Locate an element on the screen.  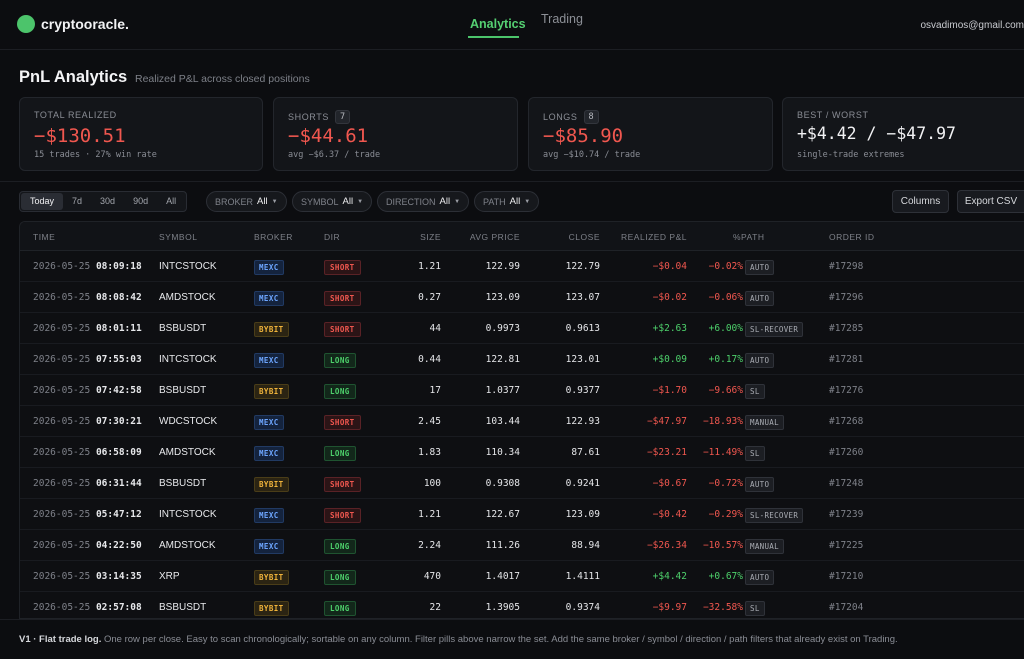
cell-avg-price: 110.34 is located at coordinates (502, 452).